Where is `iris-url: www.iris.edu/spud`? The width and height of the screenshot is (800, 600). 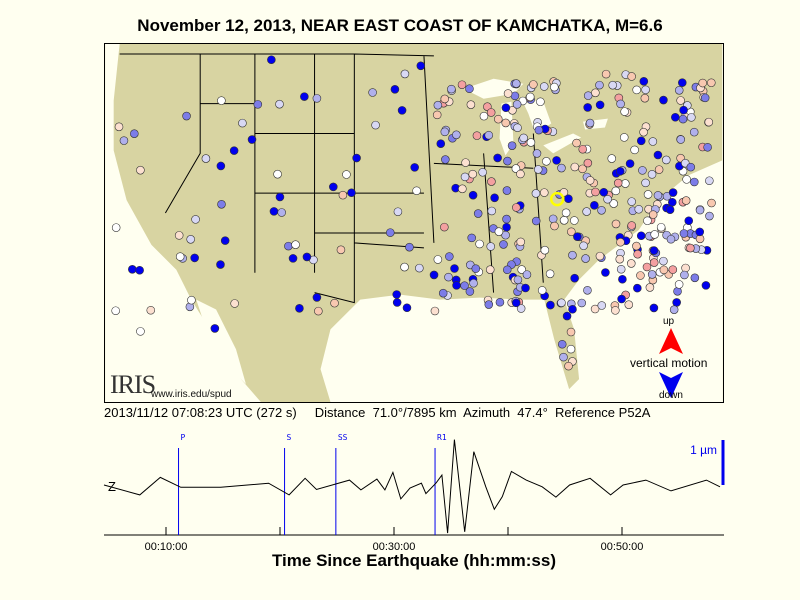 iris-url: www.iris.edu/spud is located at coordinates (191, 394).